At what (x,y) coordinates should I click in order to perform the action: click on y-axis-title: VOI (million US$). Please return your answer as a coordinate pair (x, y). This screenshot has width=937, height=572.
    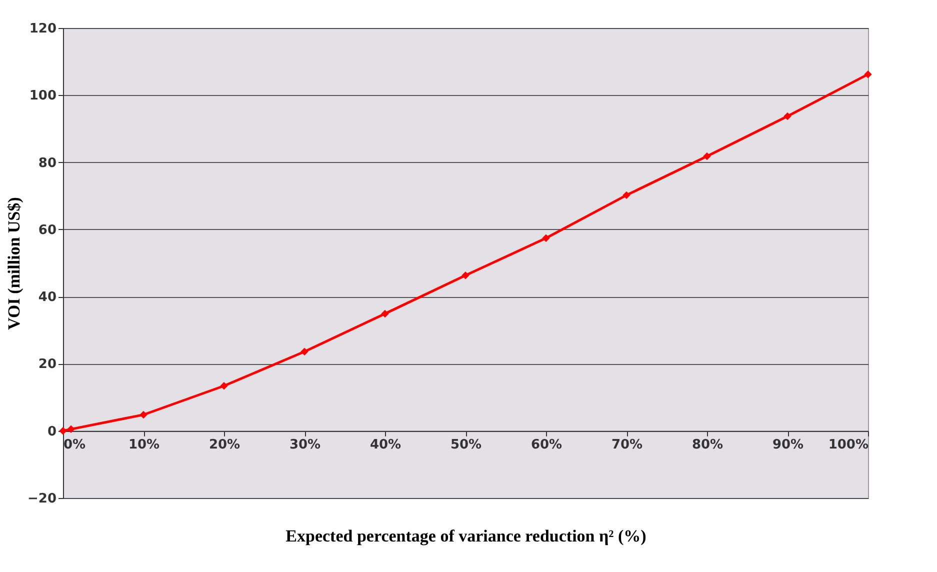
    Looking at the image, I should click on (14, 263).